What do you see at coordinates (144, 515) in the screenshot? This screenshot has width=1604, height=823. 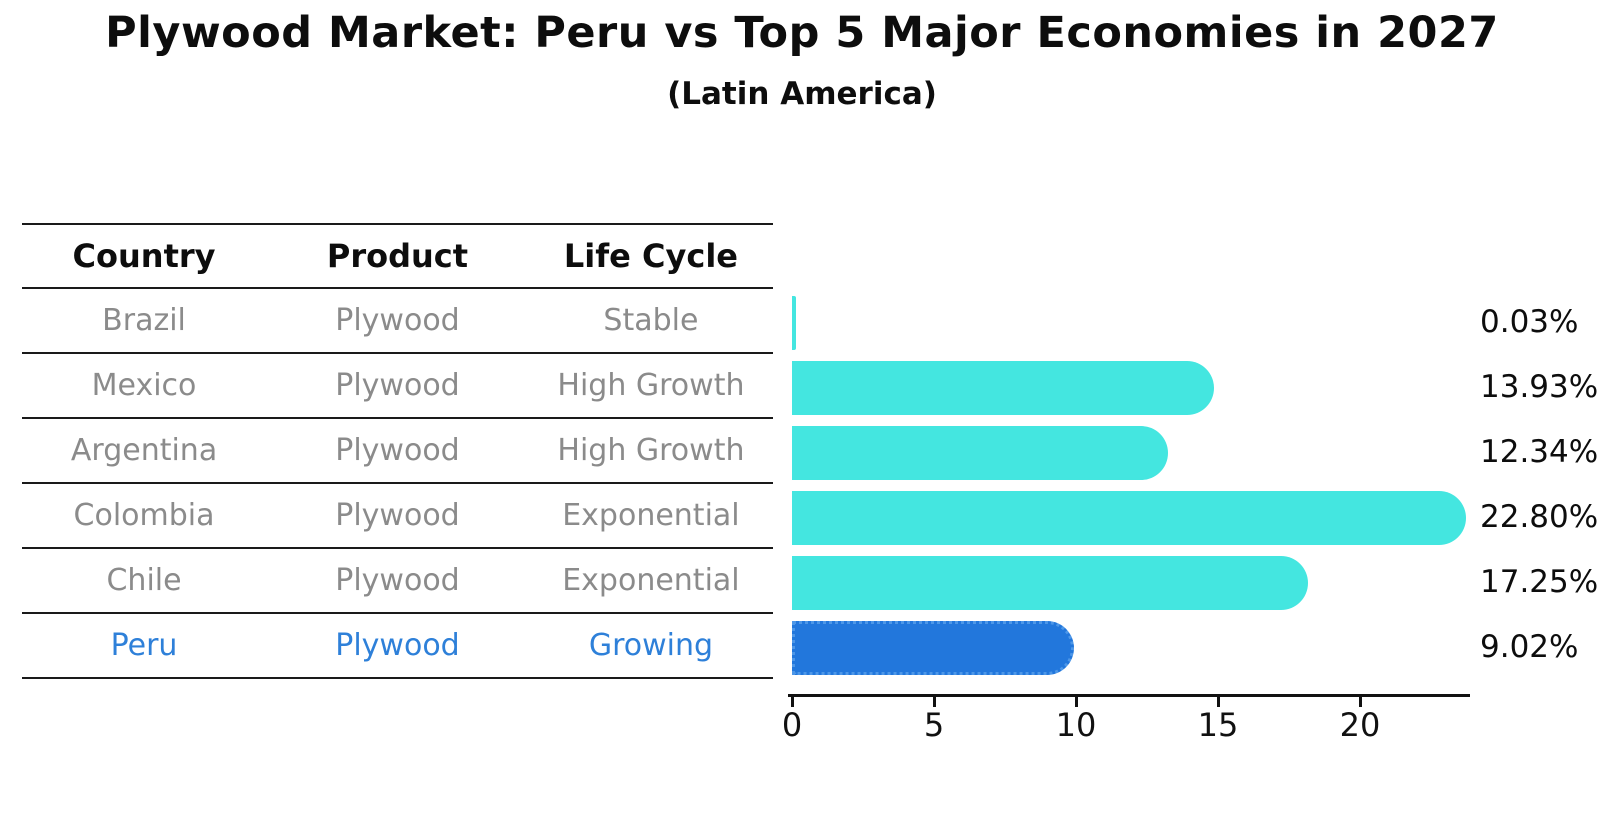 I see `cell-country: Colombia` at bounding box center [144, 515].